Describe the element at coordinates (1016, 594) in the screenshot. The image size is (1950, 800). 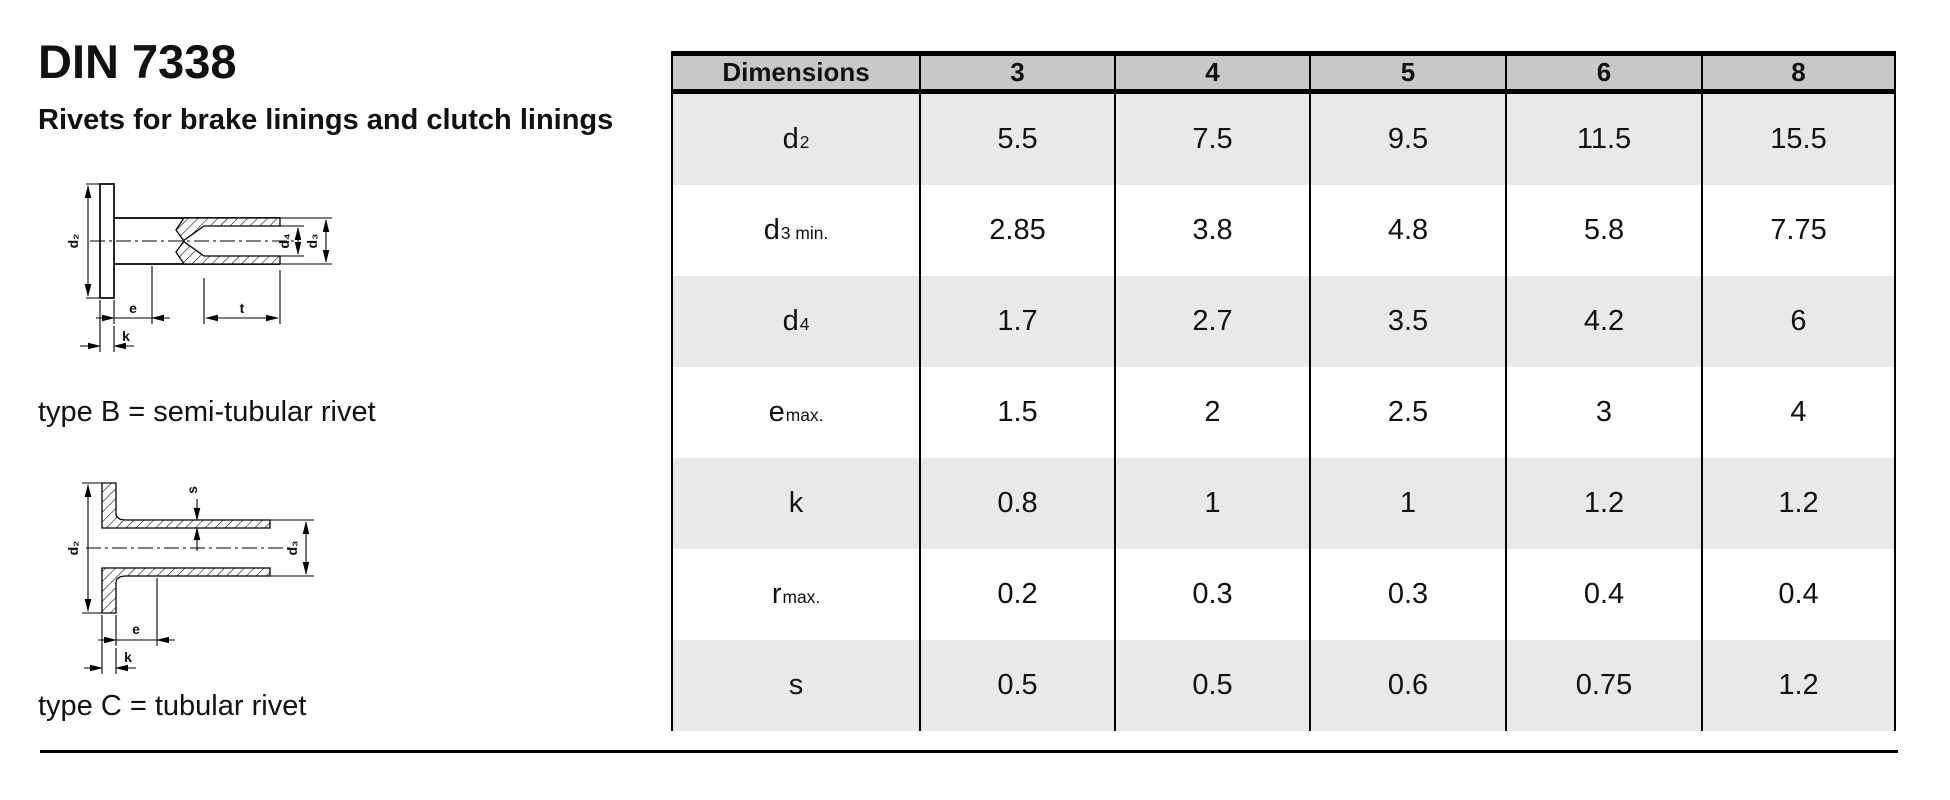
I see `value-cell: 0.2` at that location.